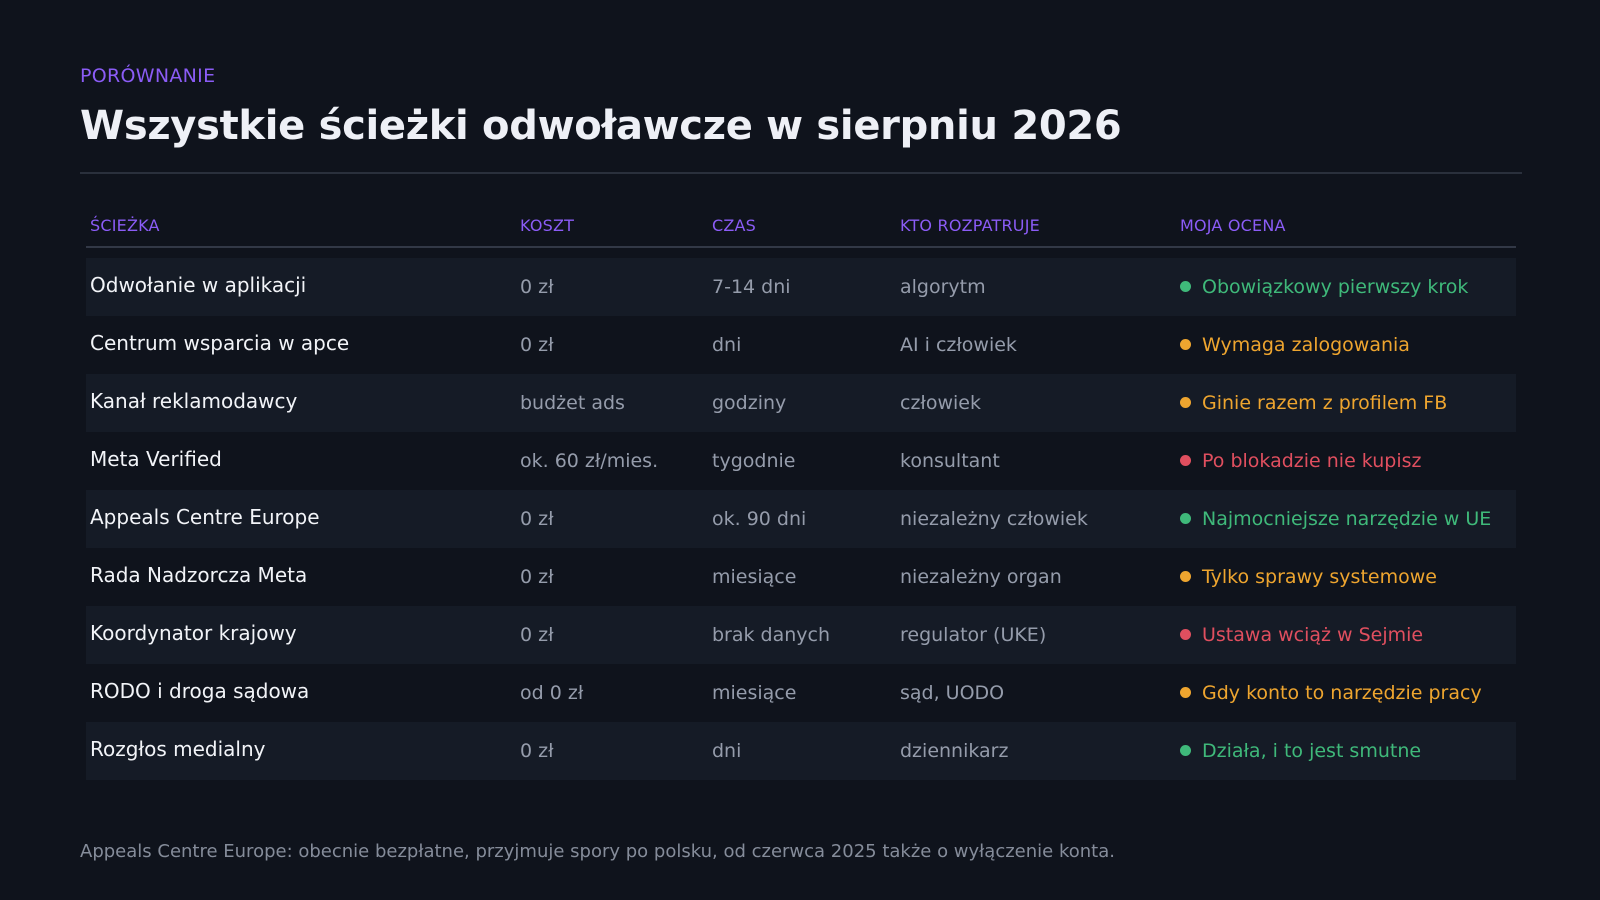 This screenshot has height=900, width=1600. Describe the element at coordinates (1313, 635) in the screenshot. I see `rating-text: Ustawa wciąż w Sejmie` at that location.